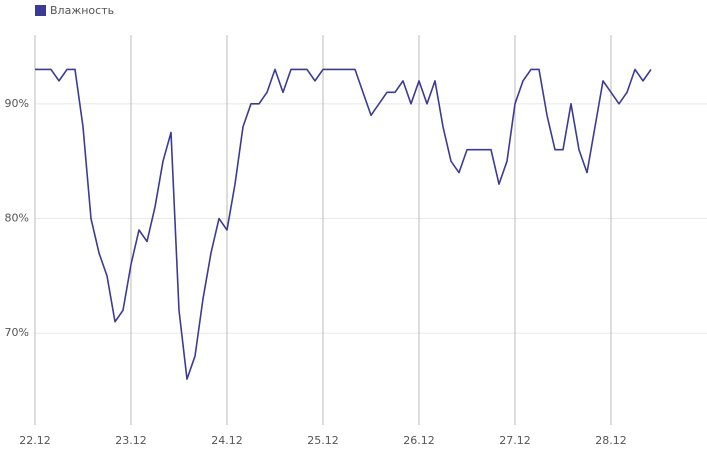  Describe the element at coordinates (40, 10) in the screenshot. I see `legend-swatch` at that location.